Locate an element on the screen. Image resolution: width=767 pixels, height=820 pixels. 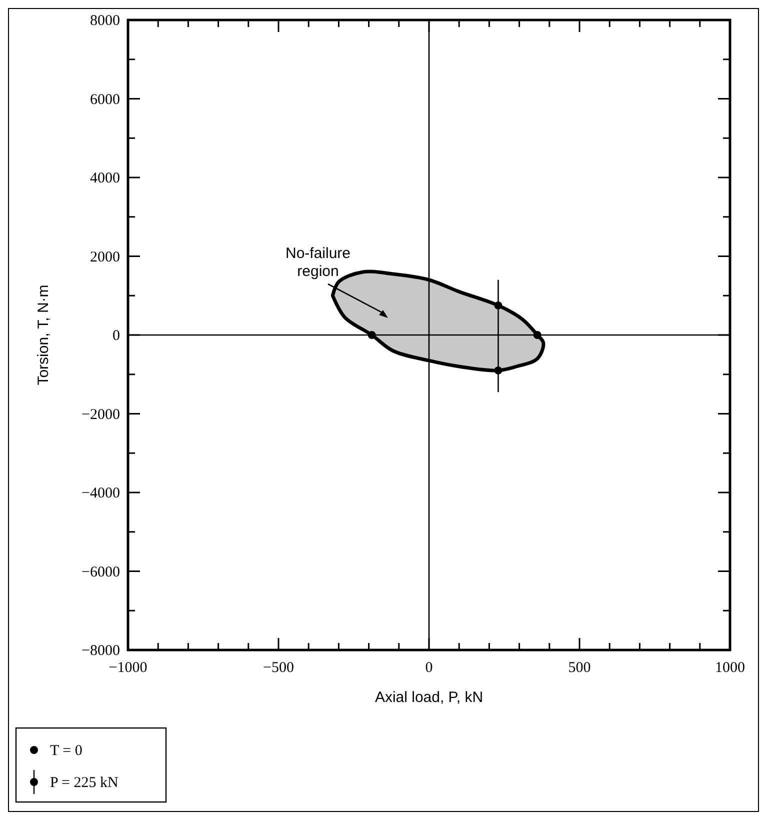
y-tick-label: 2000 is located at coordinates (105, 257).